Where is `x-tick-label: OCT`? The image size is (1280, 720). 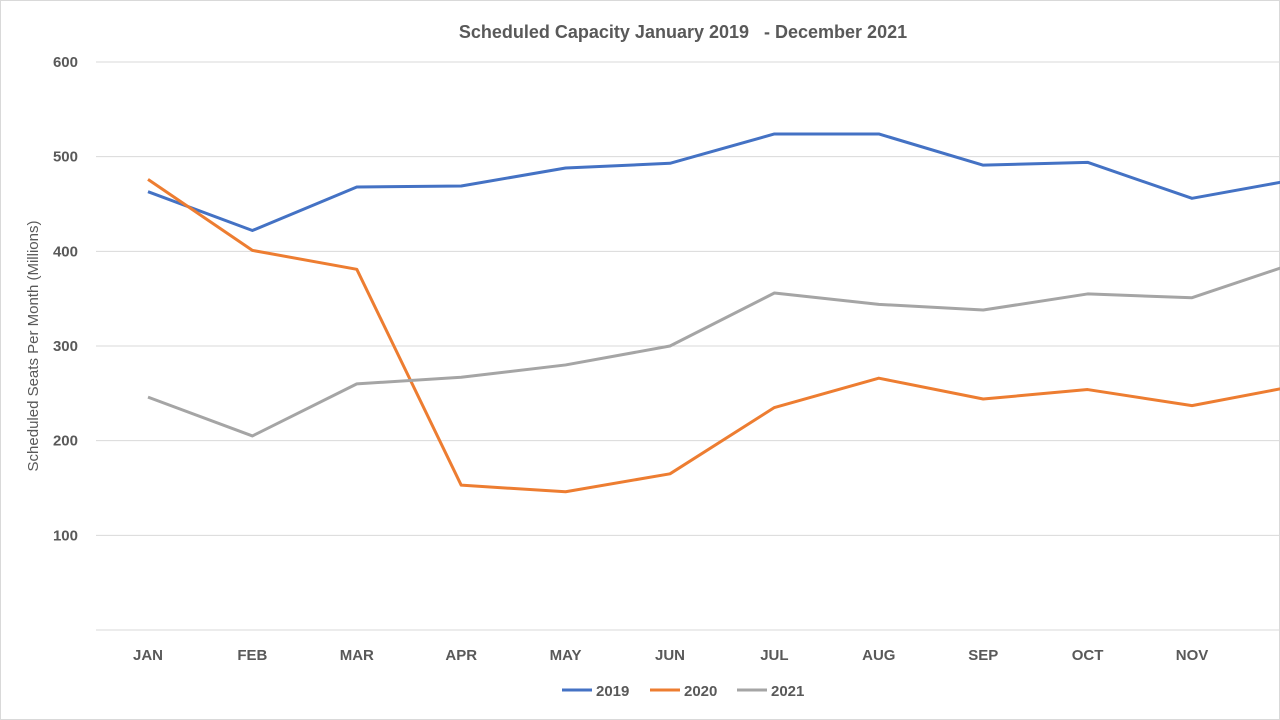
x-tick-label: OCT is located at coordinates (1088, 655).